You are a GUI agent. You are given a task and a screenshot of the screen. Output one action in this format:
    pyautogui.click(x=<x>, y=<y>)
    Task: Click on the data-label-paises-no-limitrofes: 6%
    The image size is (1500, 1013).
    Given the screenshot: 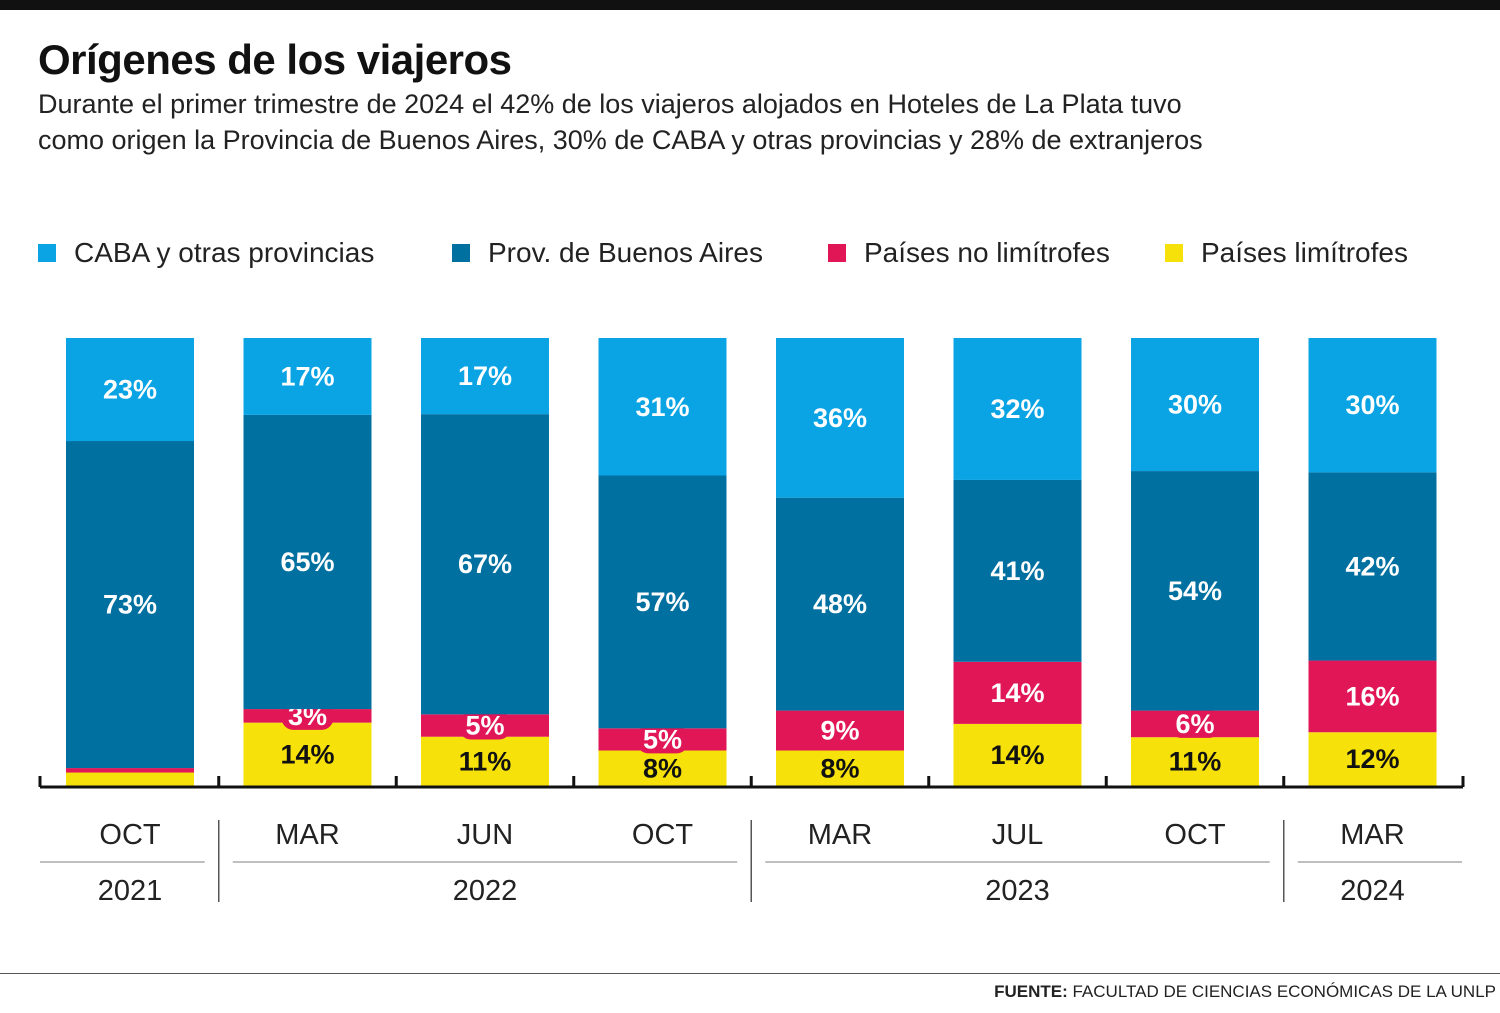 What is the action you would take?
    pyautogui.click(x=1194, y=724)
    